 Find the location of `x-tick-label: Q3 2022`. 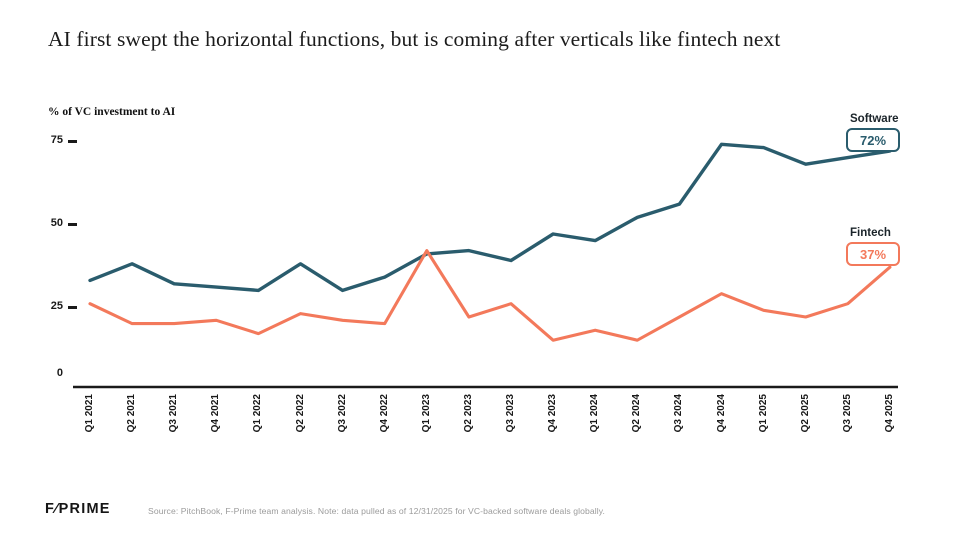

x-tick-label: Q3 2022 is located at coordinates (342, 413).